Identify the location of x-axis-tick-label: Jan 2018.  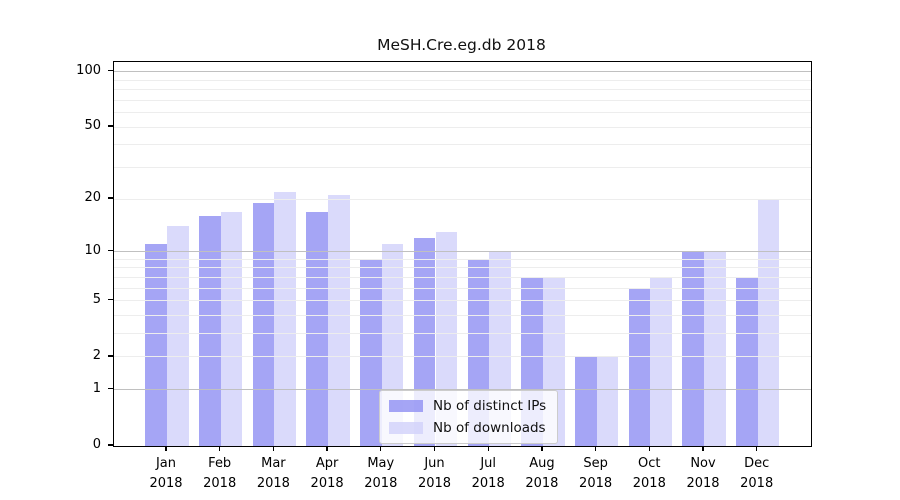
(166, 473).